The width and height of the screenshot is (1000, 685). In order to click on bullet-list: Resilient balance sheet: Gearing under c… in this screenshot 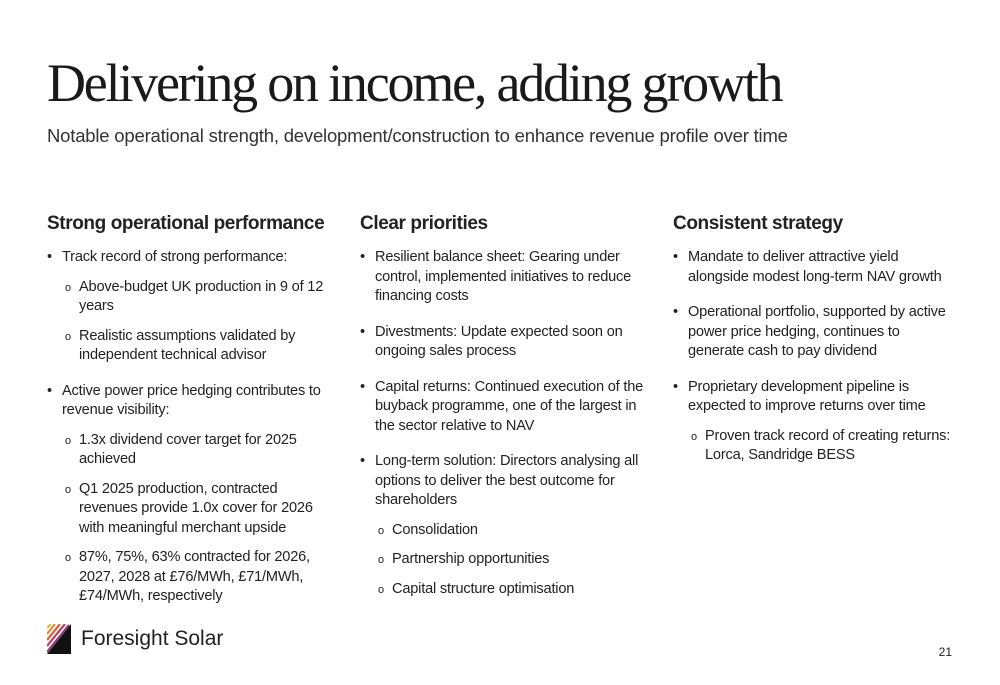, I will do `click(502, 423)`.